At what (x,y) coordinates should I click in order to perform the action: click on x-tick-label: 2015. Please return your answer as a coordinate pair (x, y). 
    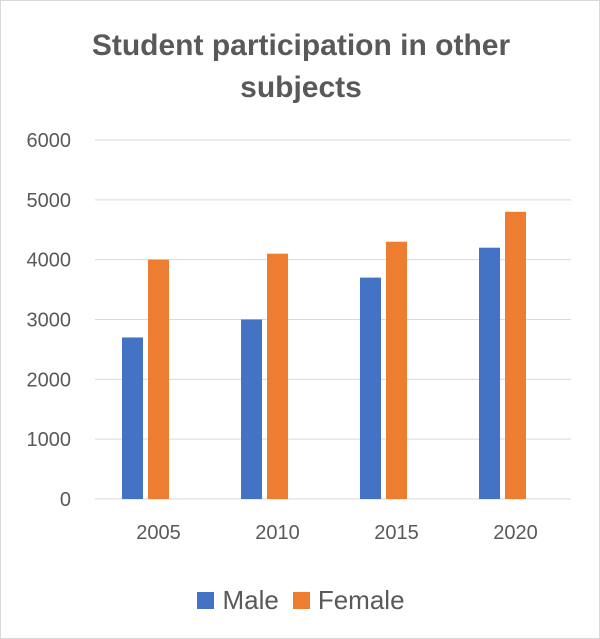
    Looking at the image, I should click on (396, 533).